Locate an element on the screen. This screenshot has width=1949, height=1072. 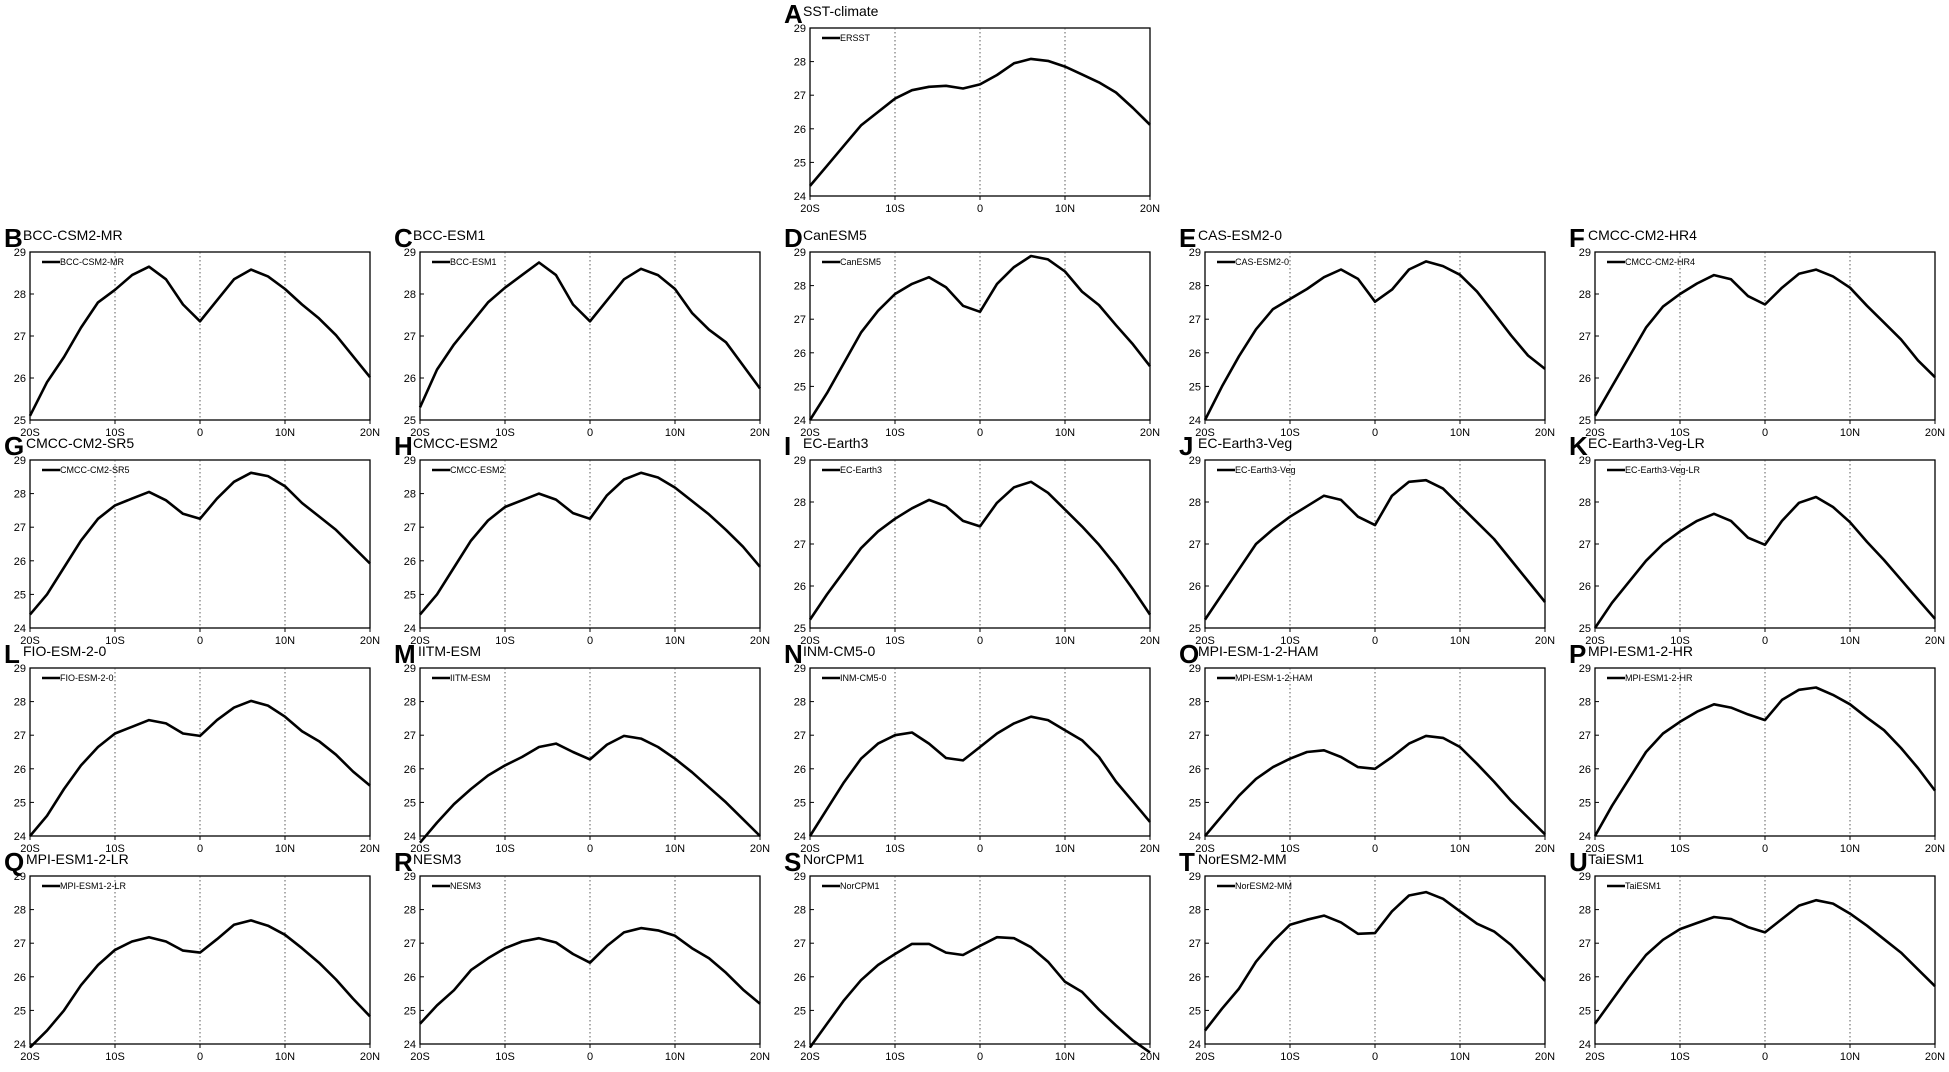
panel-letter: H is located at coordinates (403, 446).